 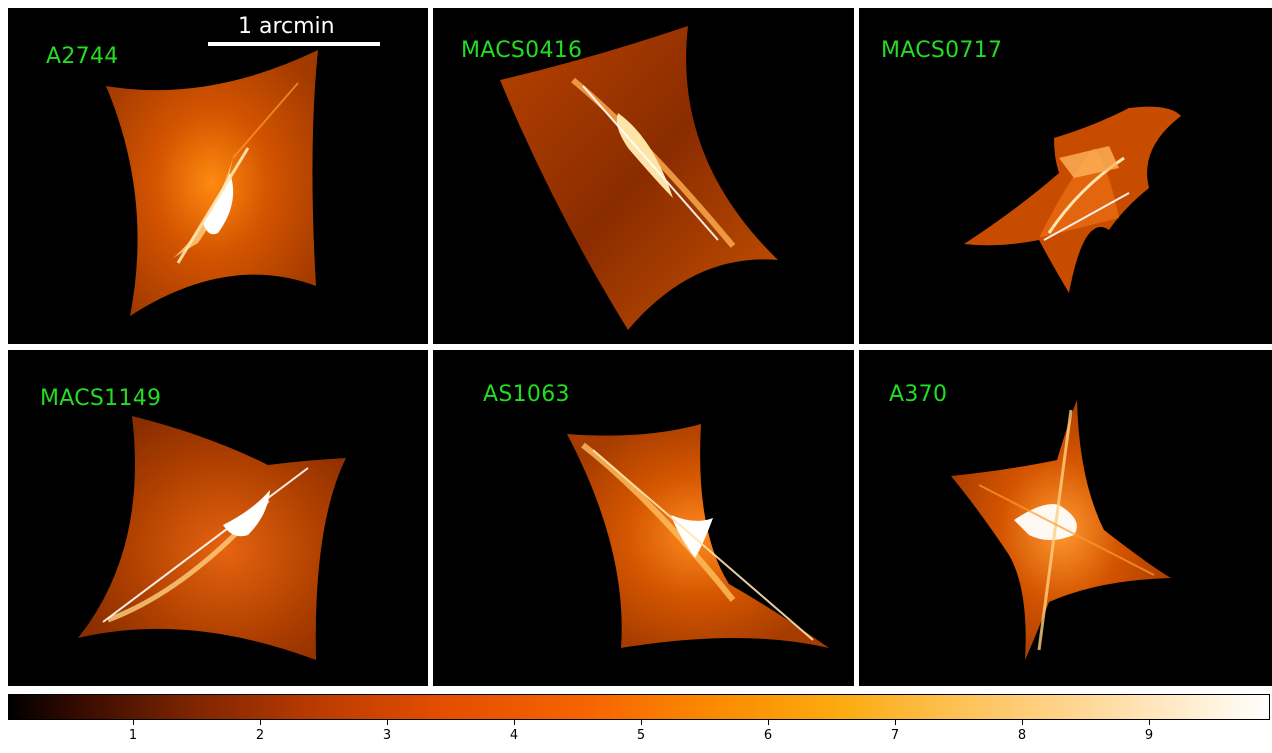 What do you see at coordinates (942, 50) in the screenshot?
I see `cluster-label: MACS0717` at bounding box center [942, 50].